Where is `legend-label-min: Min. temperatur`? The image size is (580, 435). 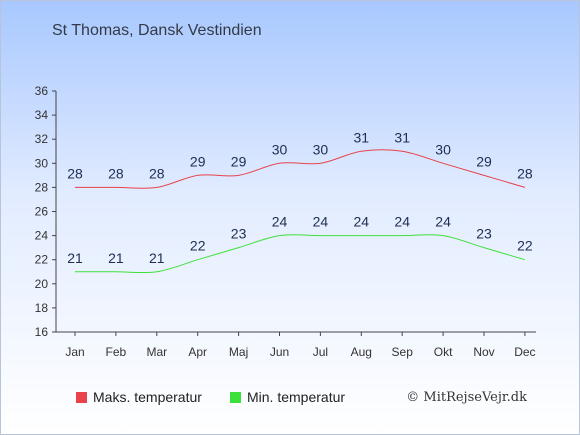 legend-label-min: Min. temperatur is located at coordinates (296, 397).